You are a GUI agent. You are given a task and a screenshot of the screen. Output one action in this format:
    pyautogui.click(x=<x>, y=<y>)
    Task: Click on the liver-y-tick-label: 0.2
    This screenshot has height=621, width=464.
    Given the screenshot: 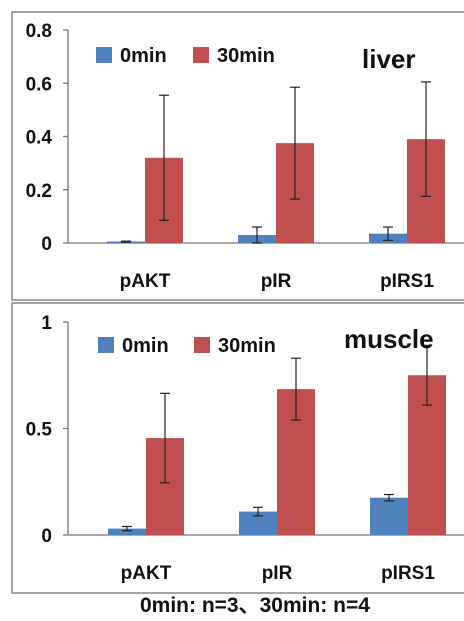 What is the action you would take?
    pyautogui.click(x=39, y=191)
    